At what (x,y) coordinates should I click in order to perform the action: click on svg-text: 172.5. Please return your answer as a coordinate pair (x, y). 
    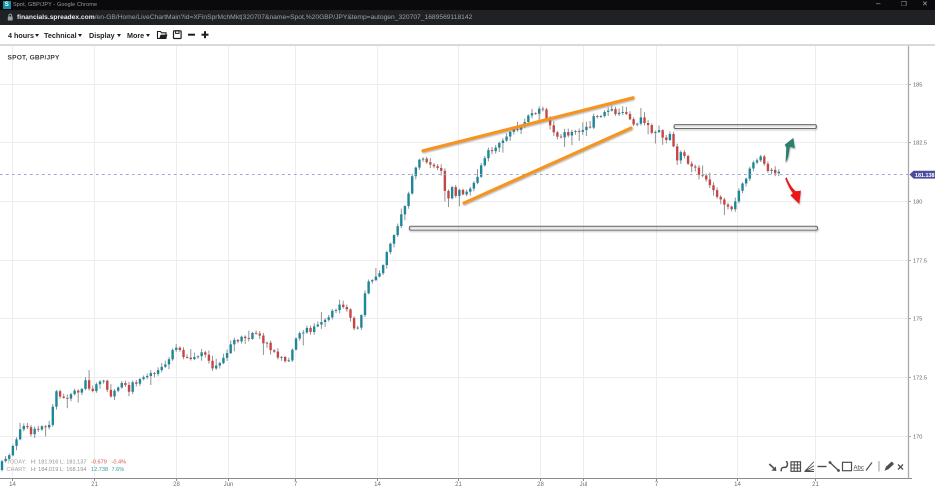
    Looking at the image, I should click on (920, 379).